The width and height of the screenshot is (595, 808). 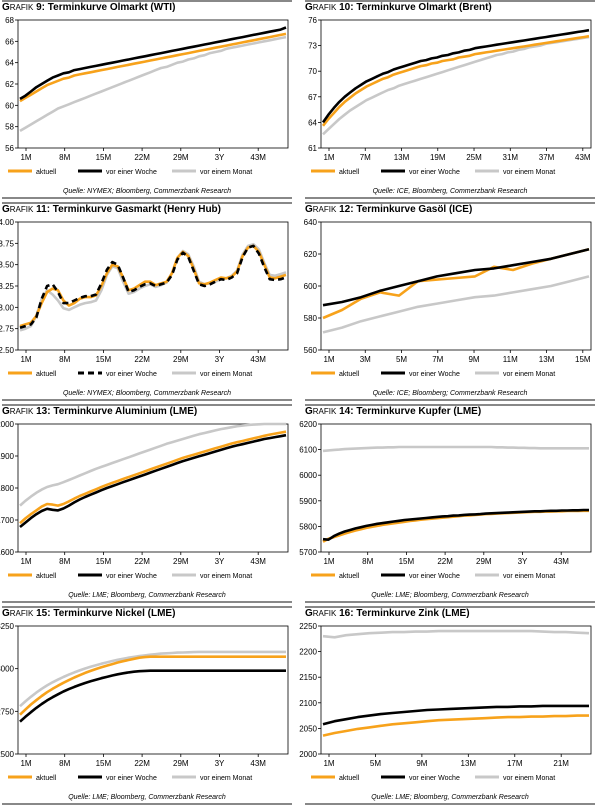 I want to click on y-tick-label: 2200, so click(x=308, y=652).